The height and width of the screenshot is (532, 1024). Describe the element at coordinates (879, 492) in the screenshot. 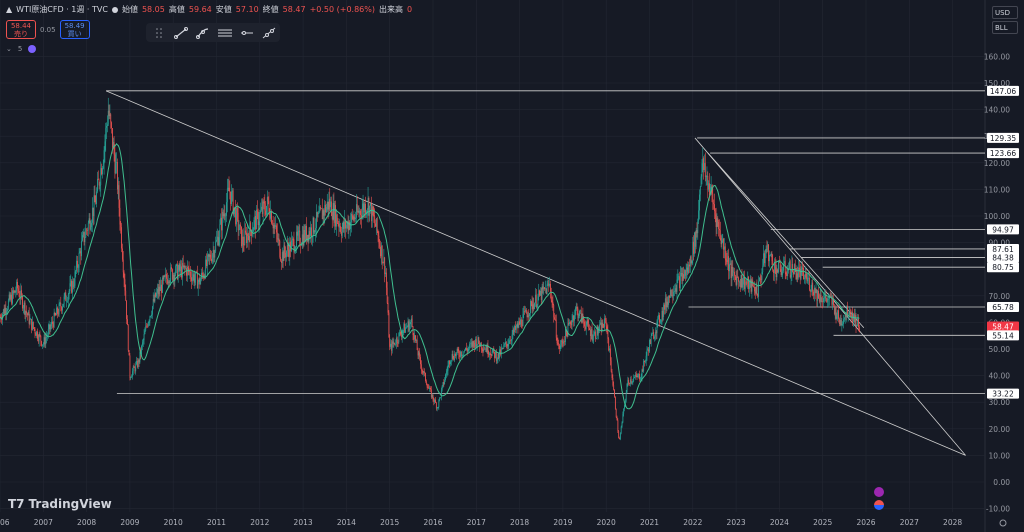

I see `lightning-icon` at that location.